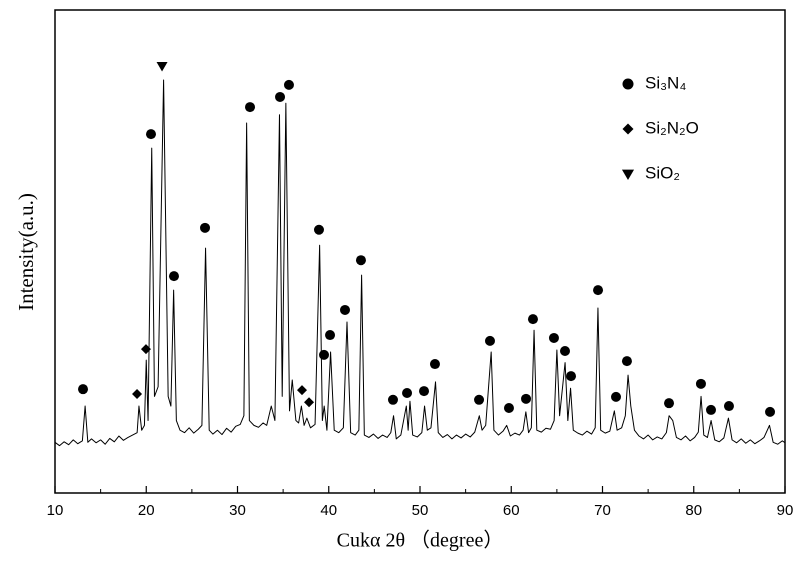 This screenshot has height=561, width=800. I want to click on x-tick-label: 50, so click(420, 510).